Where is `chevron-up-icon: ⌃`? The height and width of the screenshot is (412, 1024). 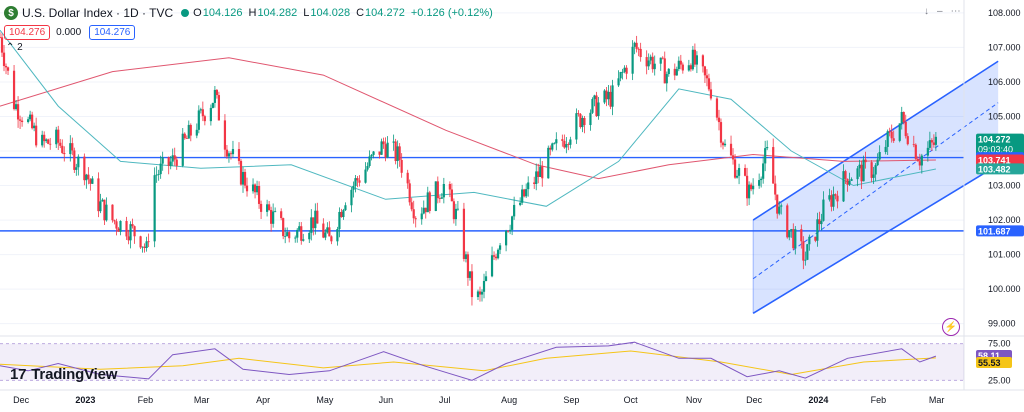
chevron-up-icon: ⌃ is located at coordinates (10, 47).